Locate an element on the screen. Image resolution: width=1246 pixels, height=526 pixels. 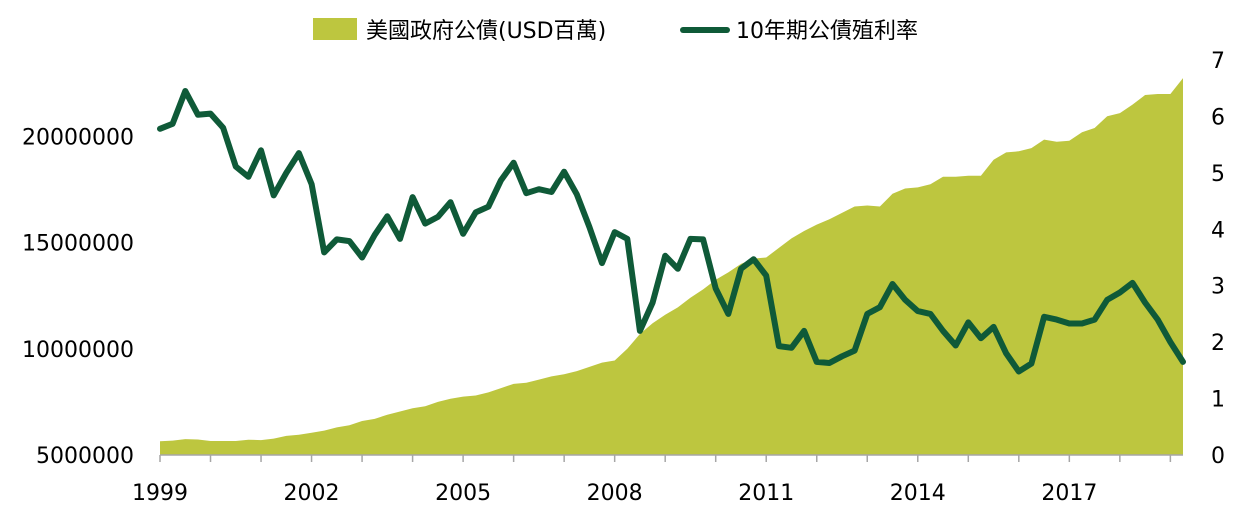
legend-swatch-area is located at coordinates (335, 29).